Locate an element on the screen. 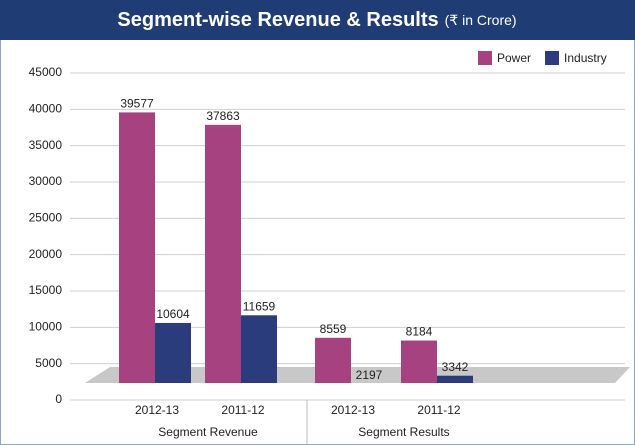 This screenshot has width=635, height=445. data-label: 3342 is located at coordinates (455, 367).